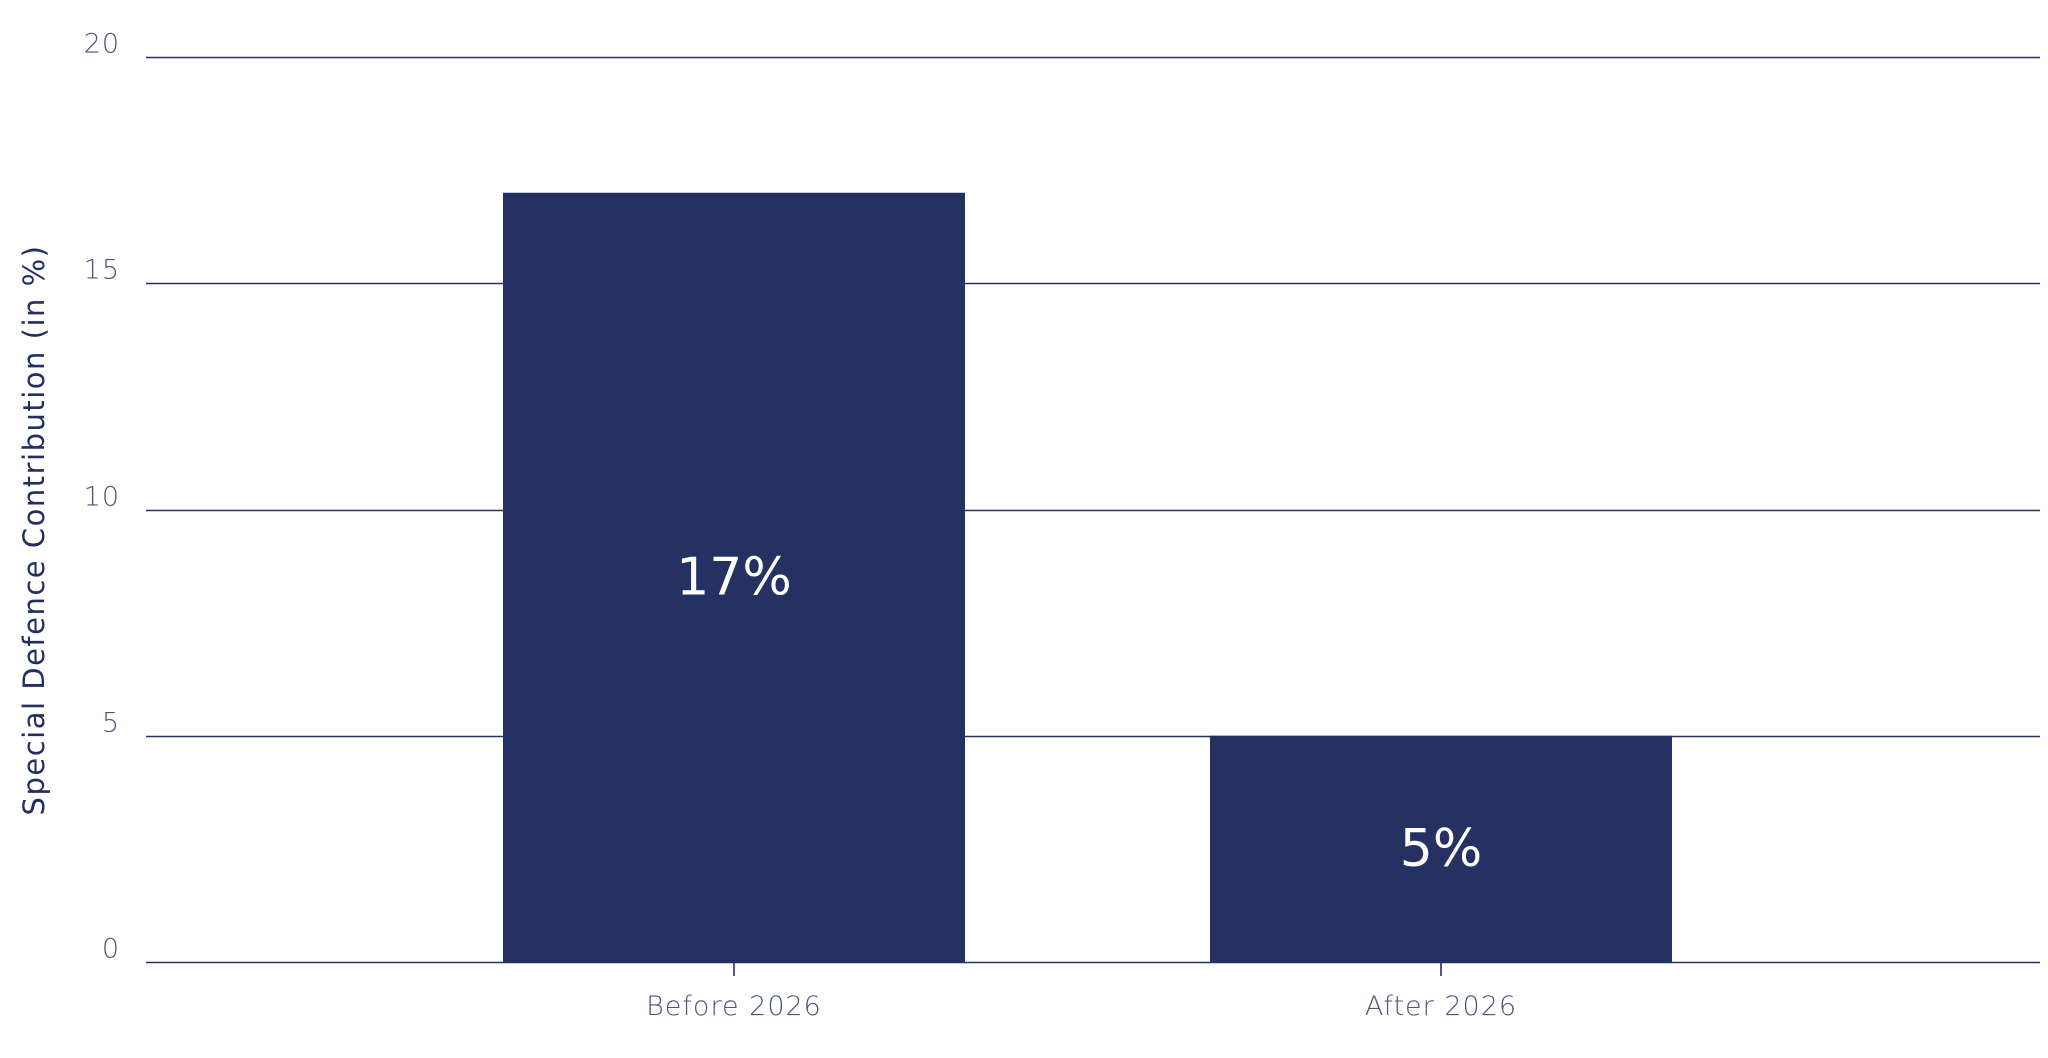  What do you see at coordinates (34, 530) in the screenshot?
I see `y-axis-title: Special Defence Contribution (in %)` at bounding box center [34, 530].